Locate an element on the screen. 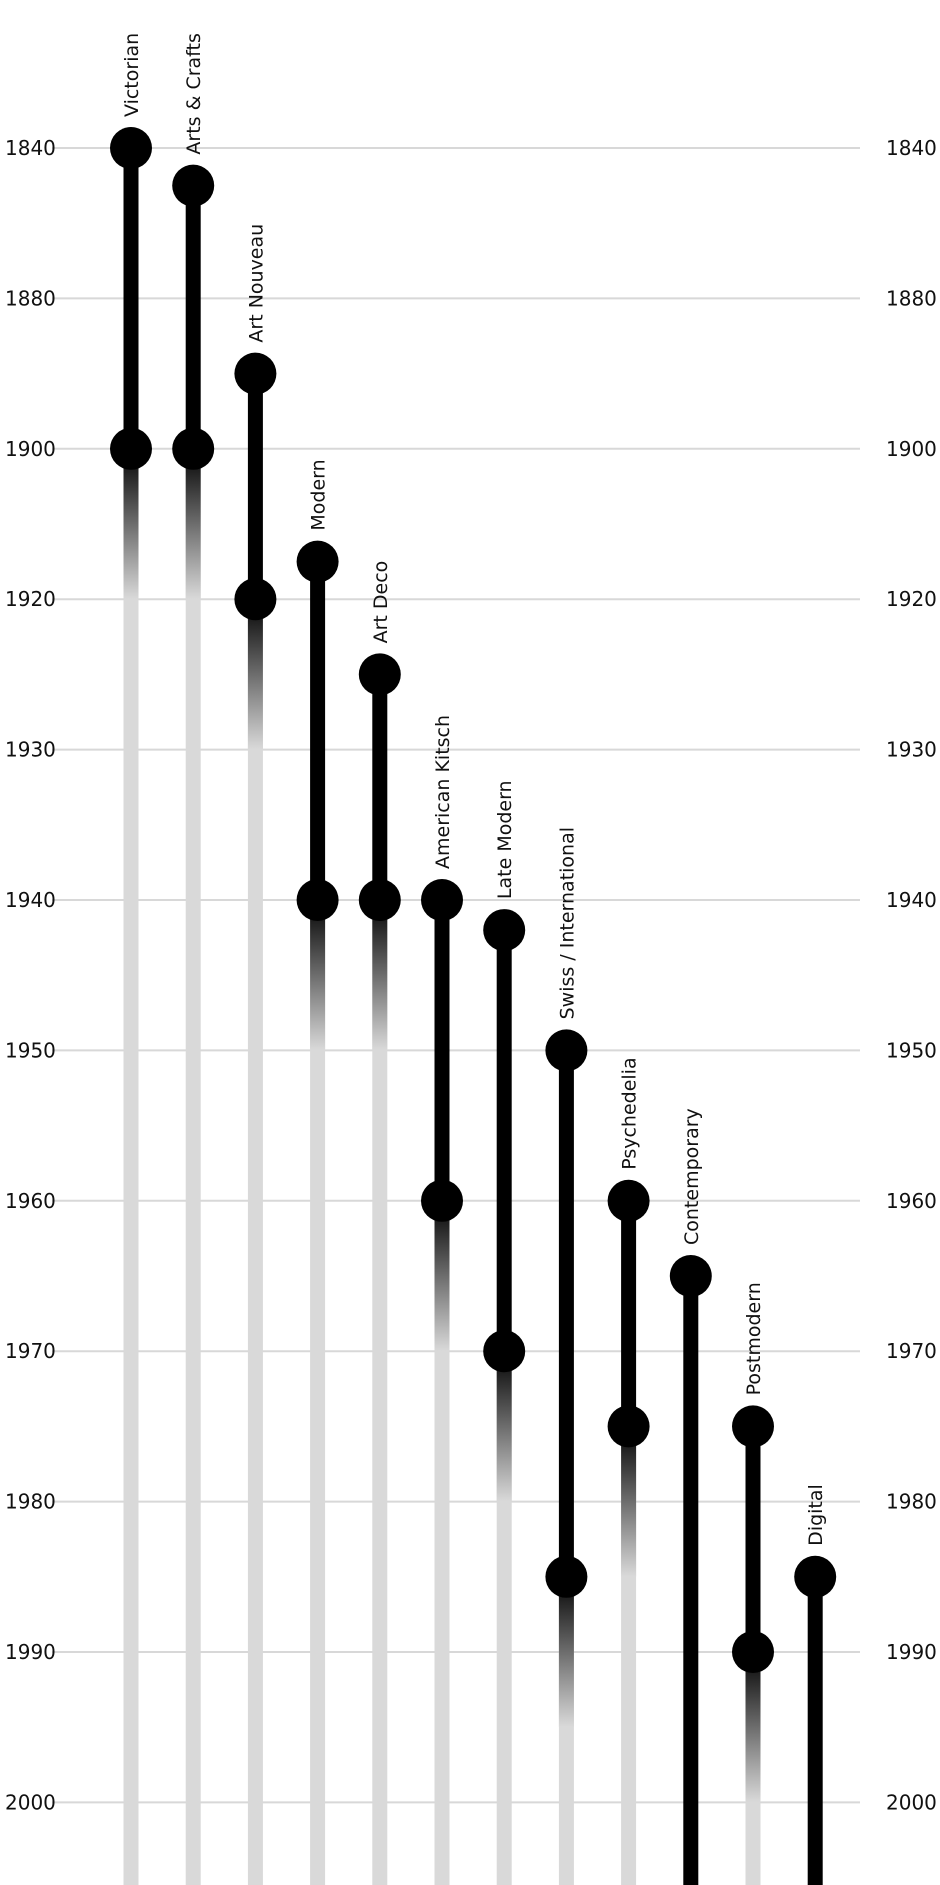 The image size is (940, 1885). era-label: Psychedelia is located at coordinates (630, 1113).